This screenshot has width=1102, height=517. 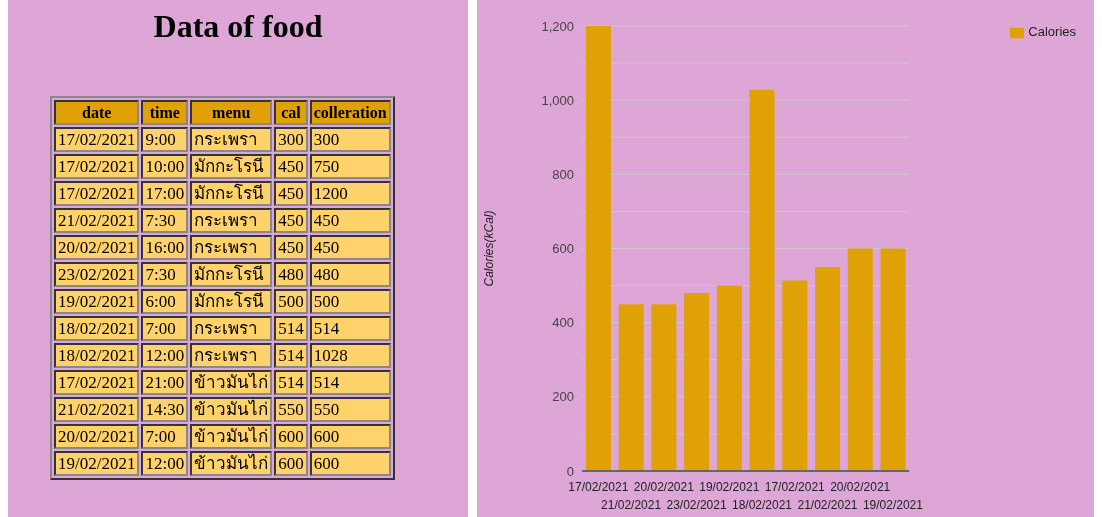 What do you see at coordinates (165, 166) in the screenshot?
I see `text: 10:00` at bounding box center [165, 166].